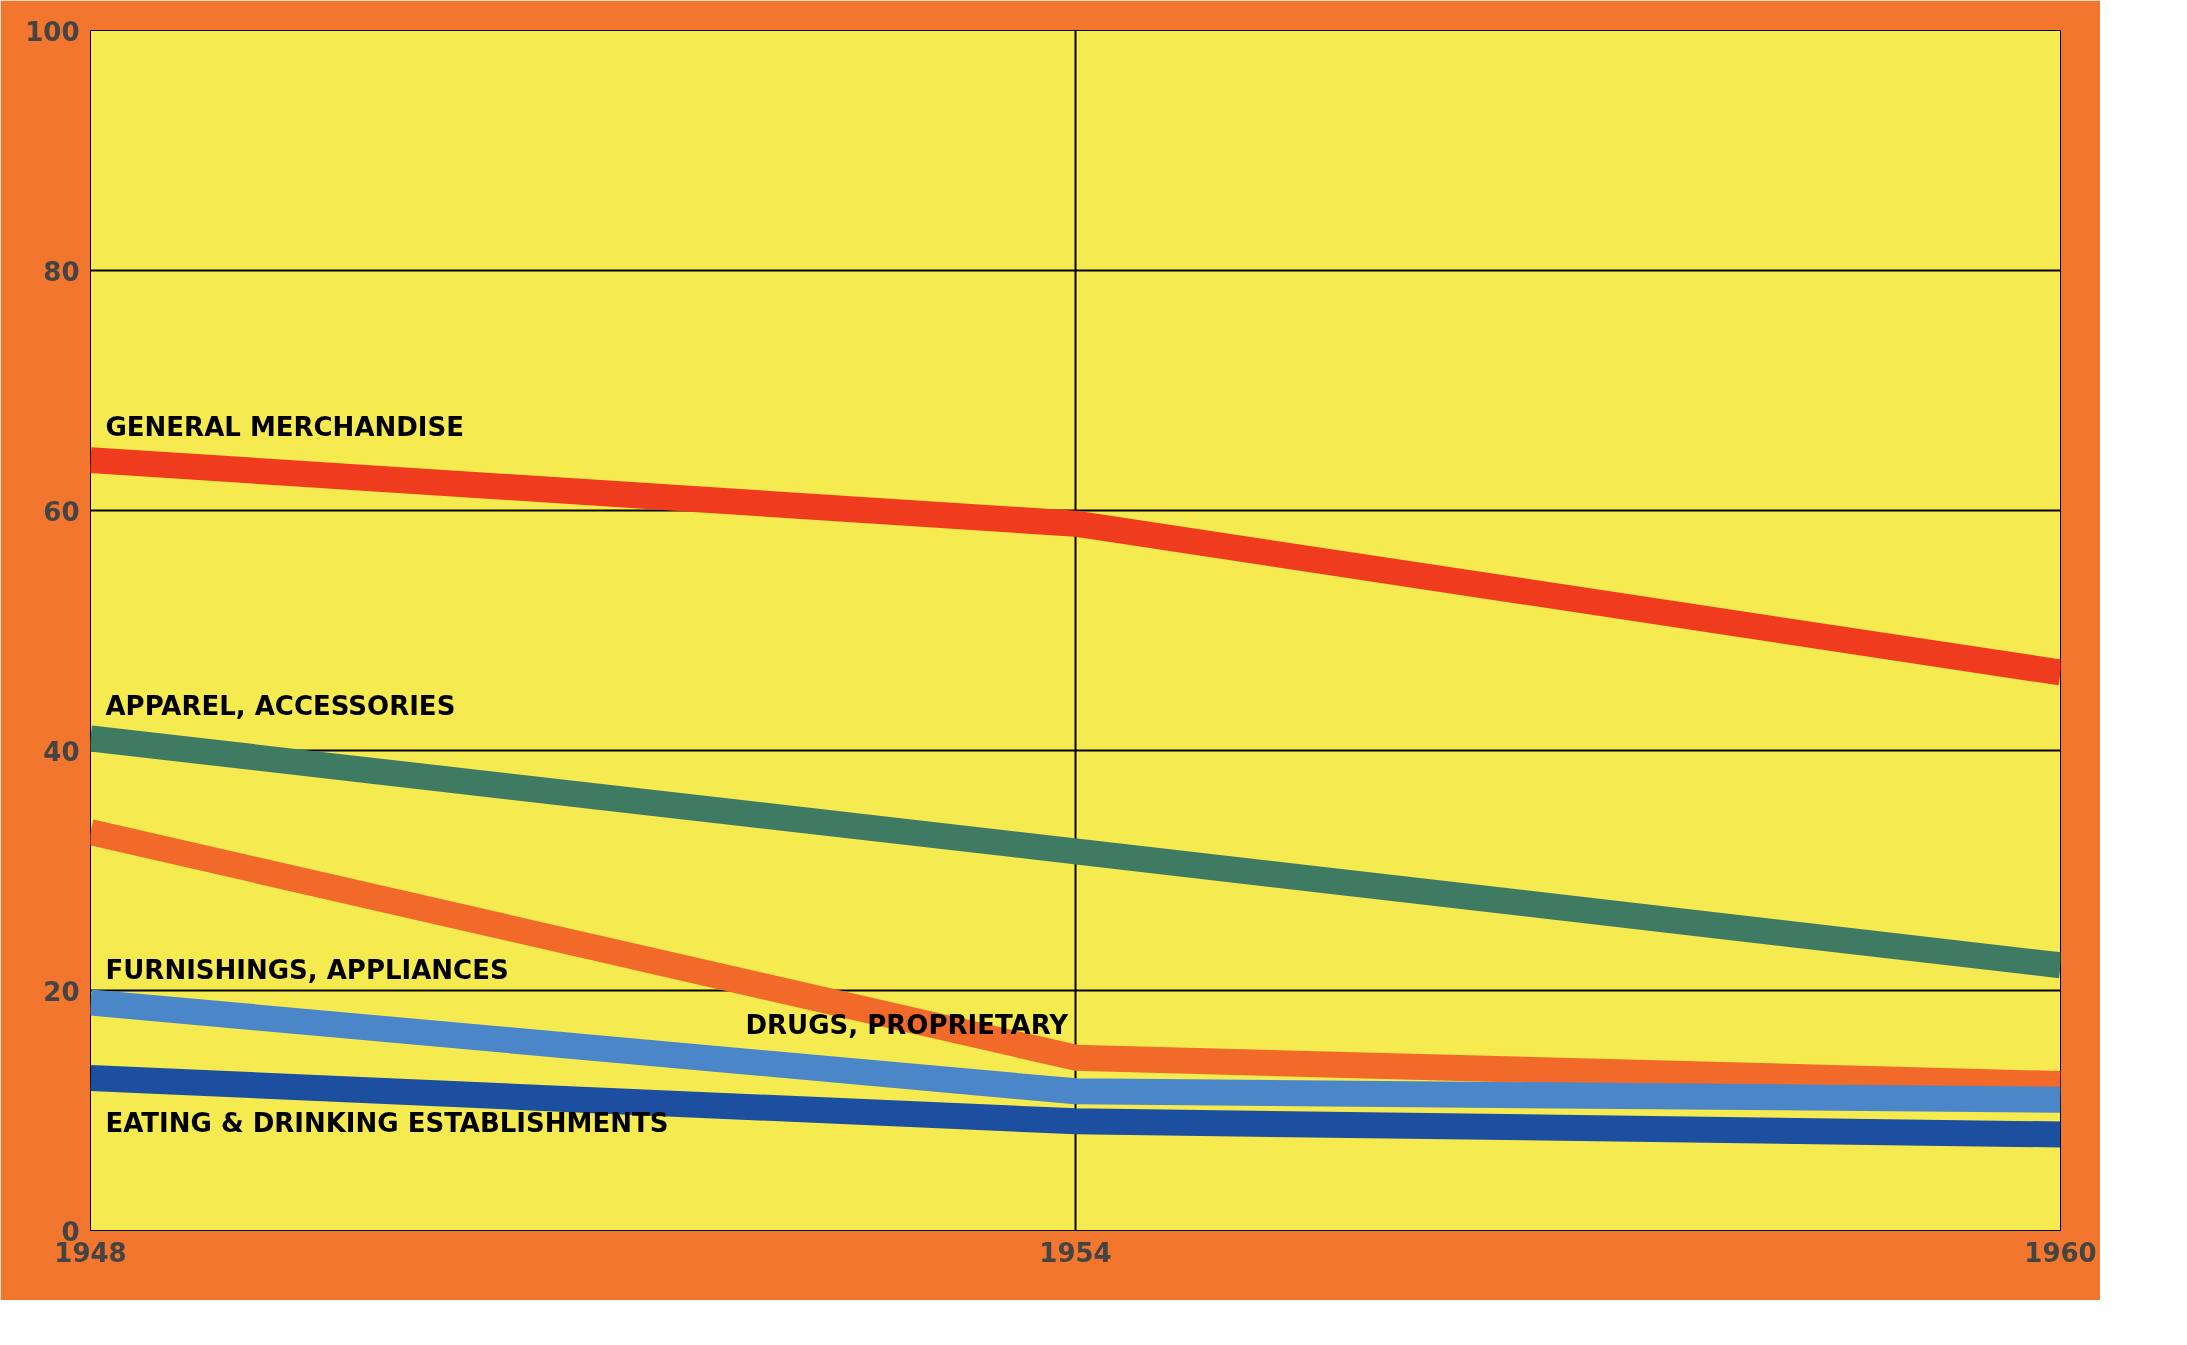 This screenshot has width=2187, height=1345. I want to click on y-tick-label: 80, so click(61, 271).